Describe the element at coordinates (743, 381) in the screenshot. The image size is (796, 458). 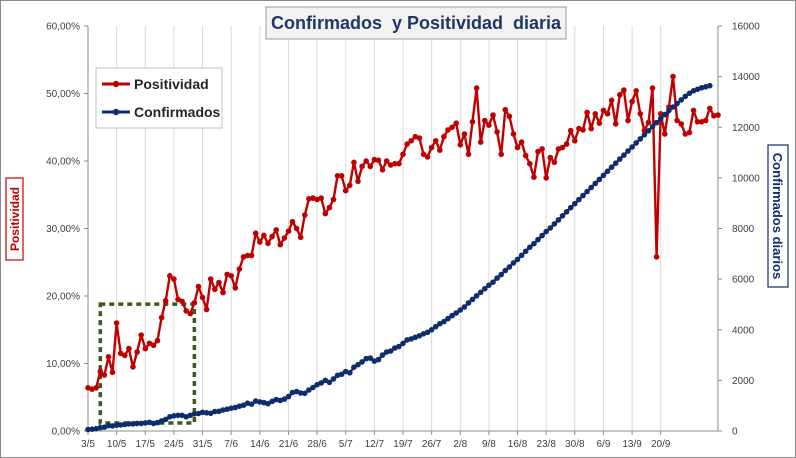
I see `right-tick-label: 2000` at that location.